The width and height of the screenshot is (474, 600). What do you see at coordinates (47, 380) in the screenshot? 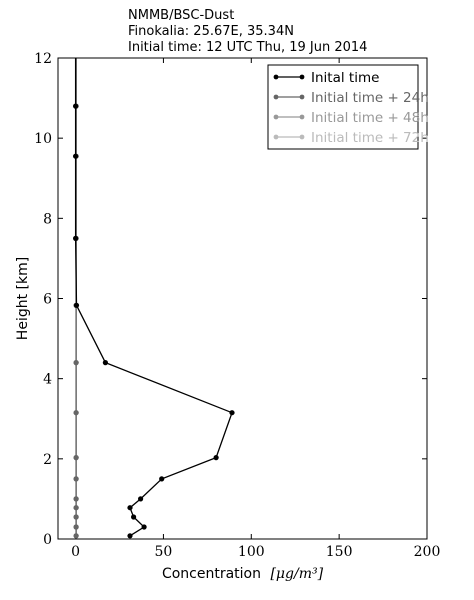
I see `y-tick-label: 4` at bounding box center [47, 380].